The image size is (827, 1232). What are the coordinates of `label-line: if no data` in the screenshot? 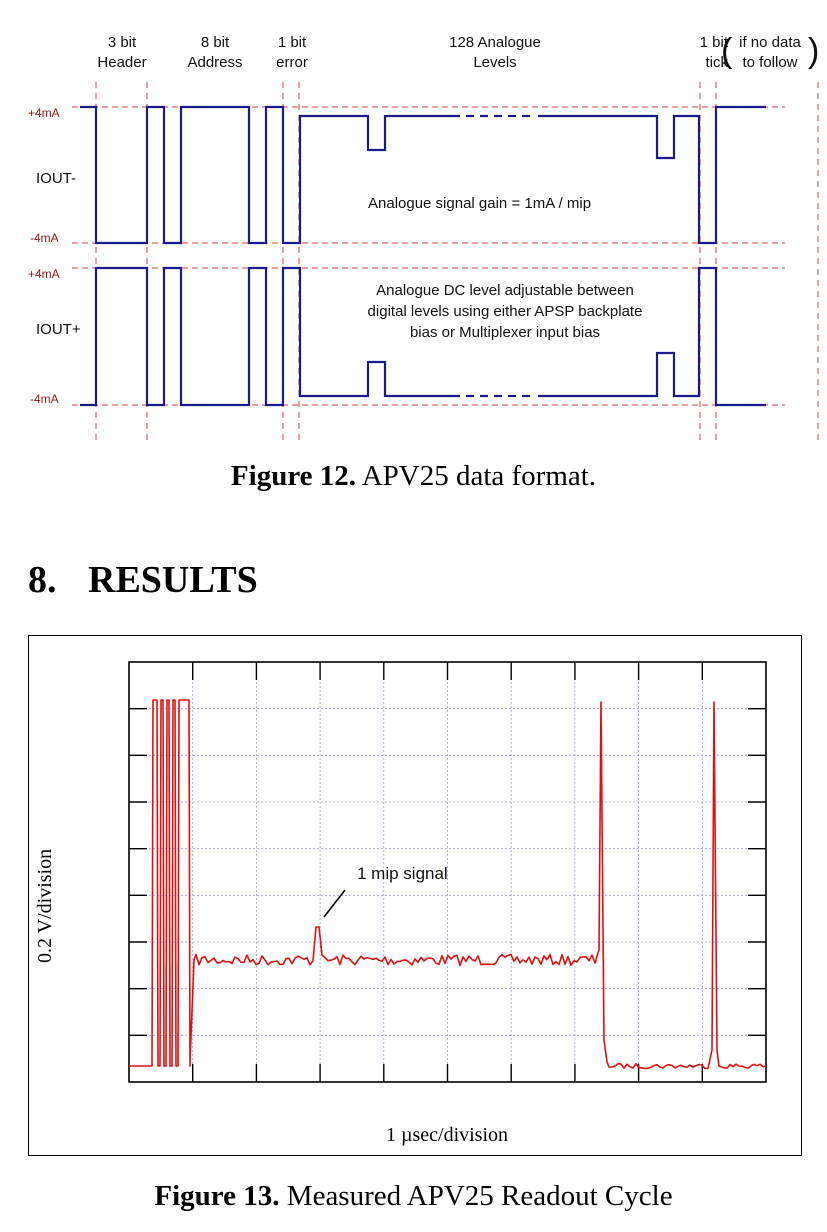 It's located at (770, 42).